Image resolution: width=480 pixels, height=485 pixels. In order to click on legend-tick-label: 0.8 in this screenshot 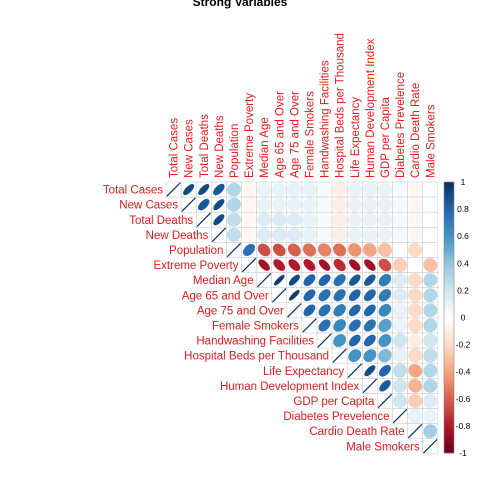, I will do `click(463, 209)`.